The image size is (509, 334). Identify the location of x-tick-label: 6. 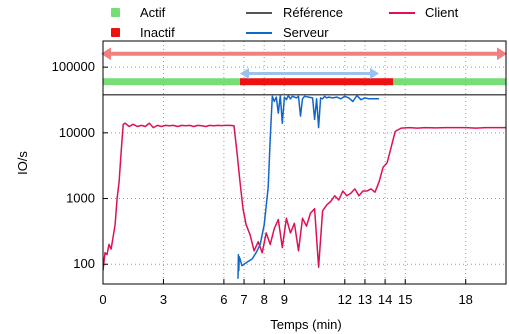
(223, 299).